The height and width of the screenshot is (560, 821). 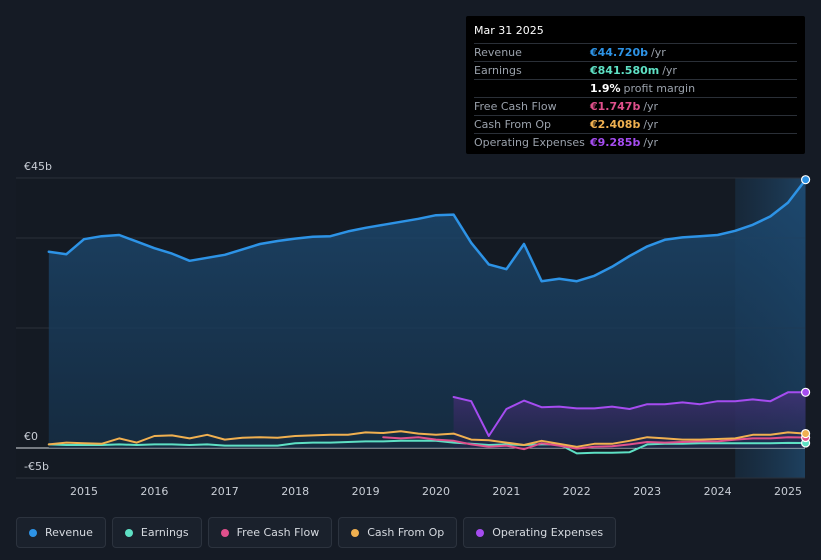 I want to click on legend-item-operating-expenses: Operating Expenses, so click(x=540, y=532).